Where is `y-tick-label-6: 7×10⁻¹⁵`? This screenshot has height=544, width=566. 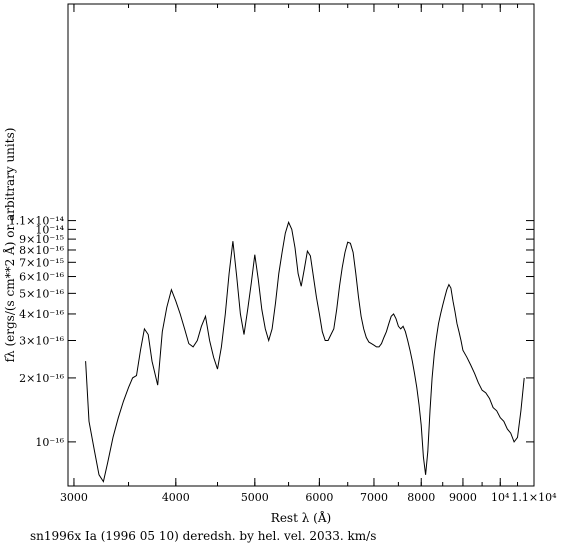 y-tick-label-6: 7×10⁻¹⁵ is located at coordinates (41, 262).